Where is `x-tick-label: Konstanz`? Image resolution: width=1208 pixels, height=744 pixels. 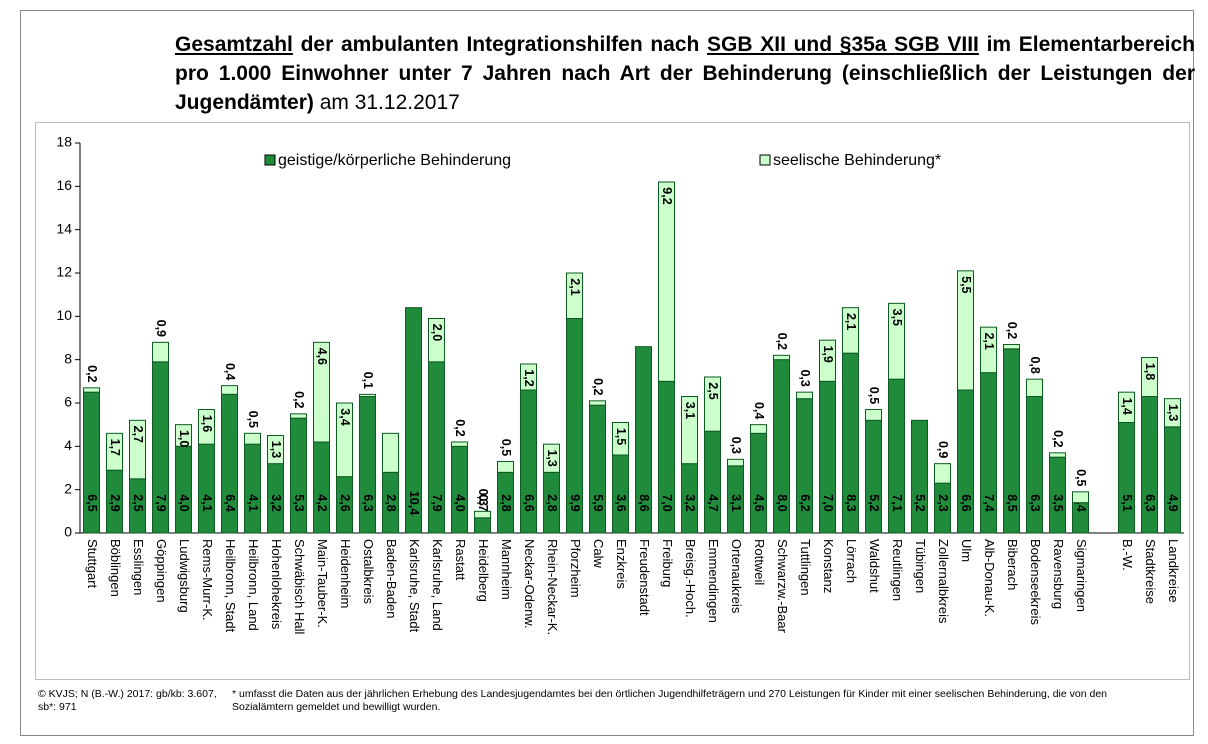
x-tick-label: Konstanz is located at coordinates (828, 566).